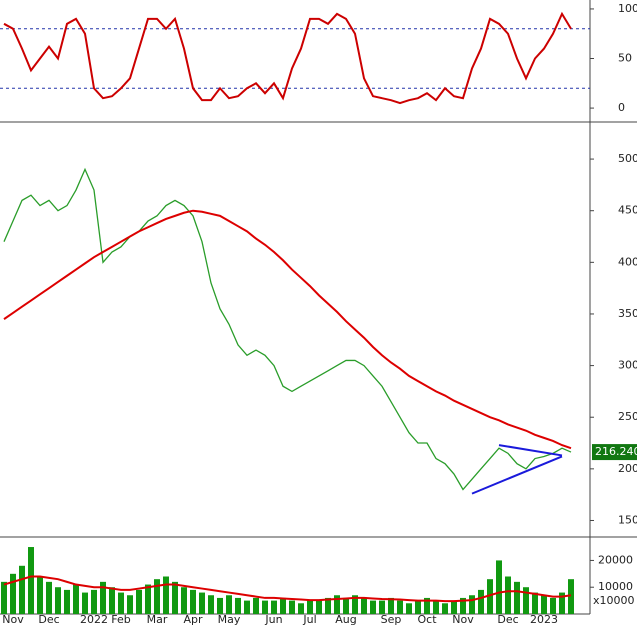 This screenshot has width=637, height=628. Describe the element at coordinates (427, 619) in the screenshot. I see `x-tick-label: Oct` at that location.